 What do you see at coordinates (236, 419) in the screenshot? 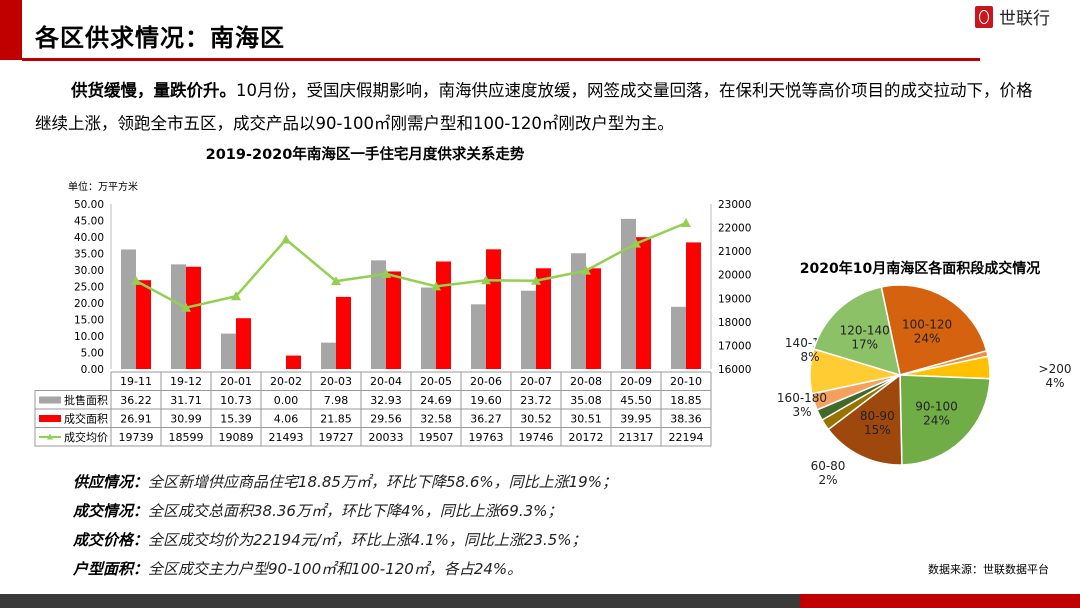
I see `table-cell: 15.39` at bounding box center [236, 419].